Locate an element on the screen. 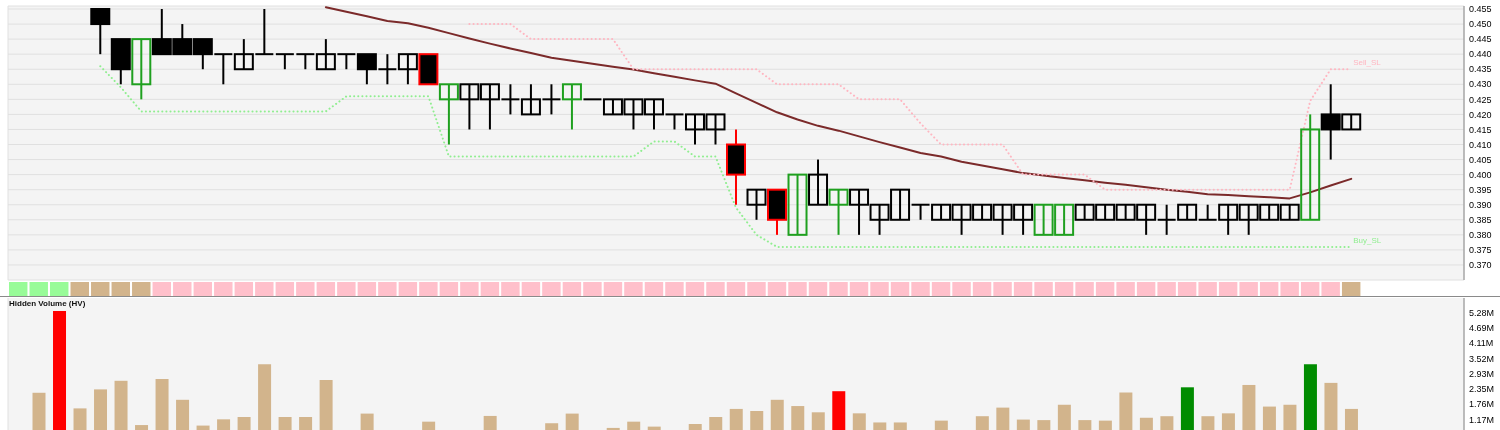 The image size is (1500, 430). y-tick-label: 0.435 is located at coordinates (1480, 69).